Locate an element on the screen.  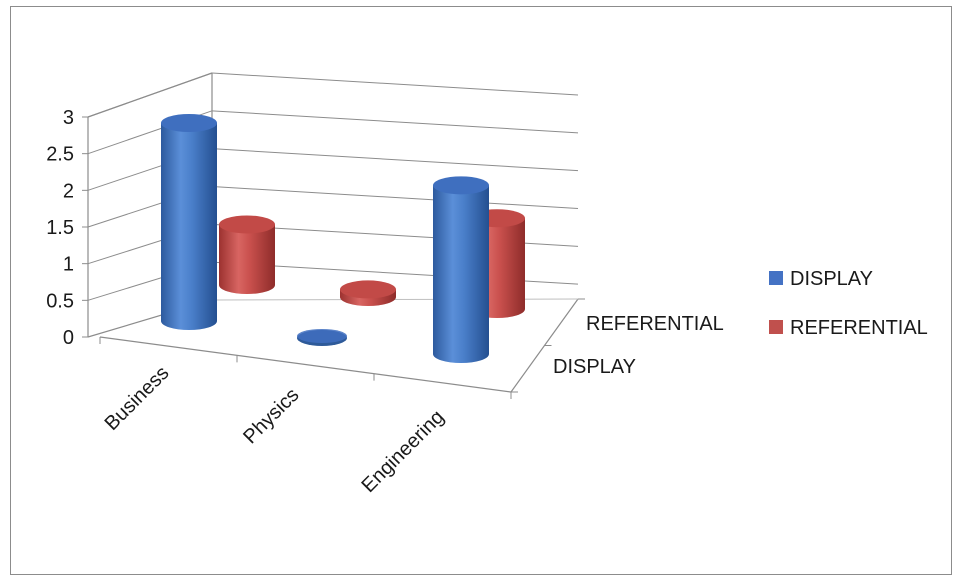
cylinder-referential-business is located at coordinates (247, 254).